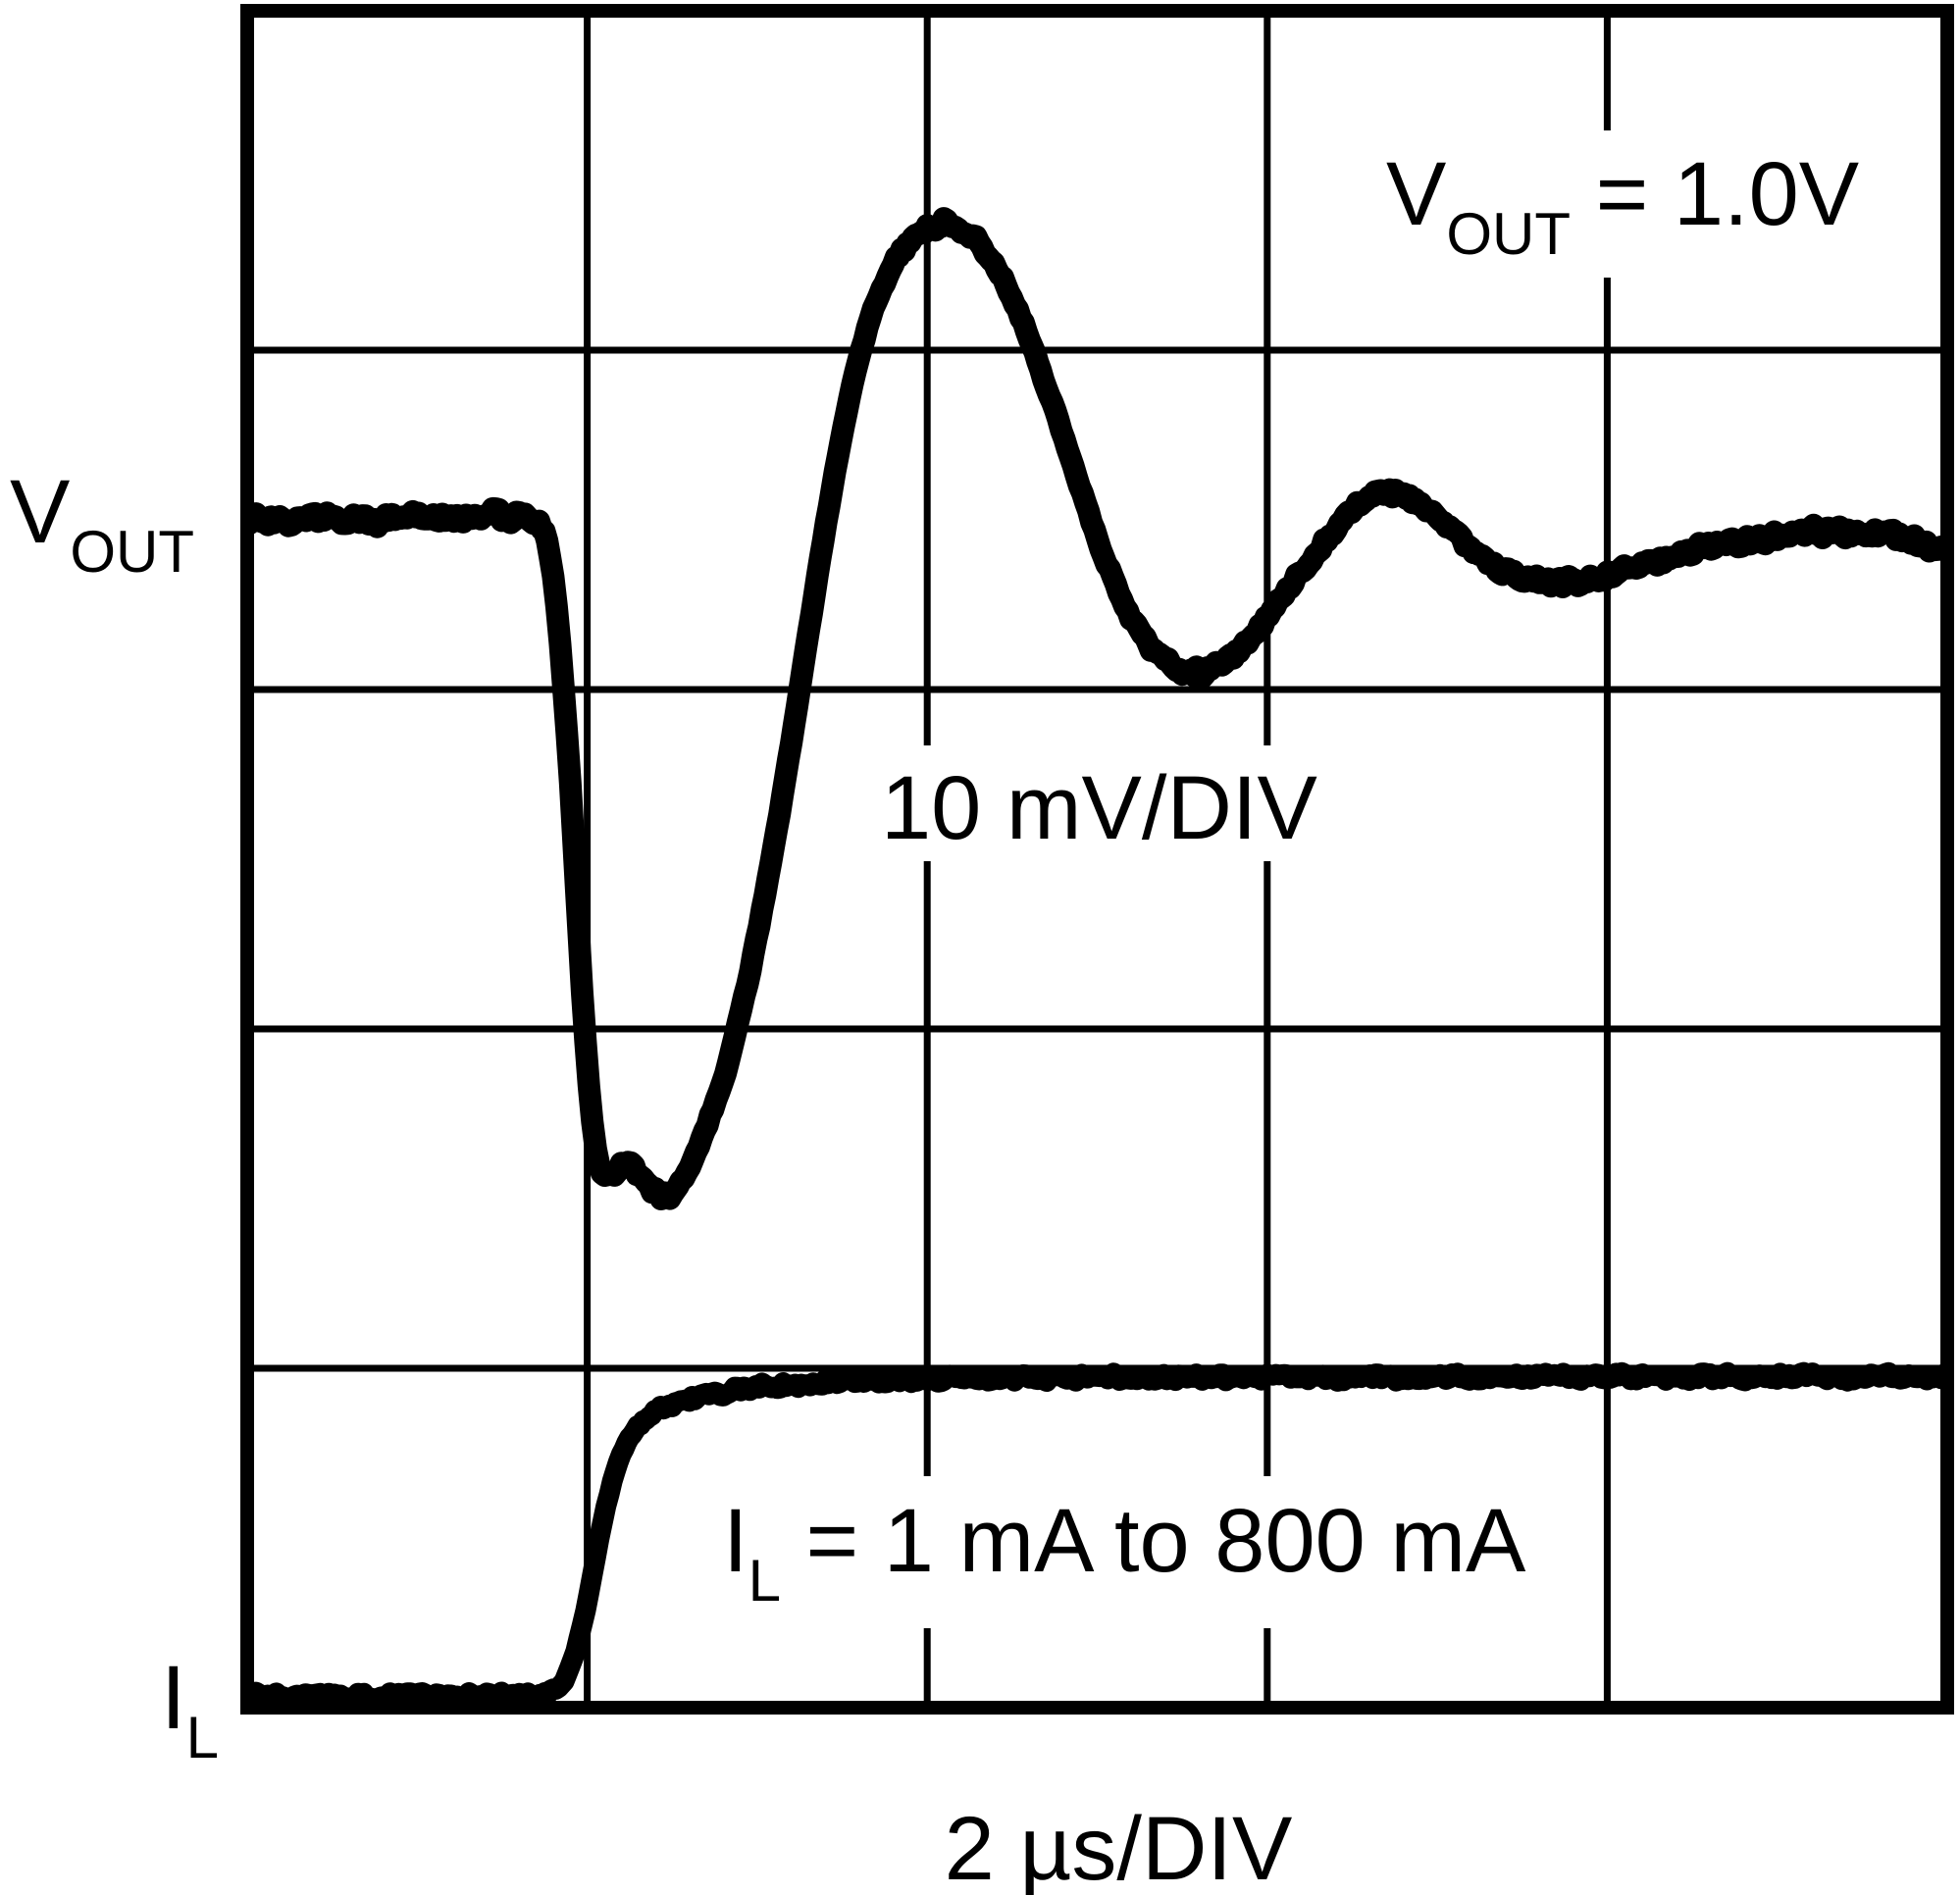 The height and width of the screenshot is (1895, 1960). What do you see at coordinates (1099, 808) in the screenshot?
I see `vout-scale-label: 10 mV/DIV` at bounding box center [1099, 808].